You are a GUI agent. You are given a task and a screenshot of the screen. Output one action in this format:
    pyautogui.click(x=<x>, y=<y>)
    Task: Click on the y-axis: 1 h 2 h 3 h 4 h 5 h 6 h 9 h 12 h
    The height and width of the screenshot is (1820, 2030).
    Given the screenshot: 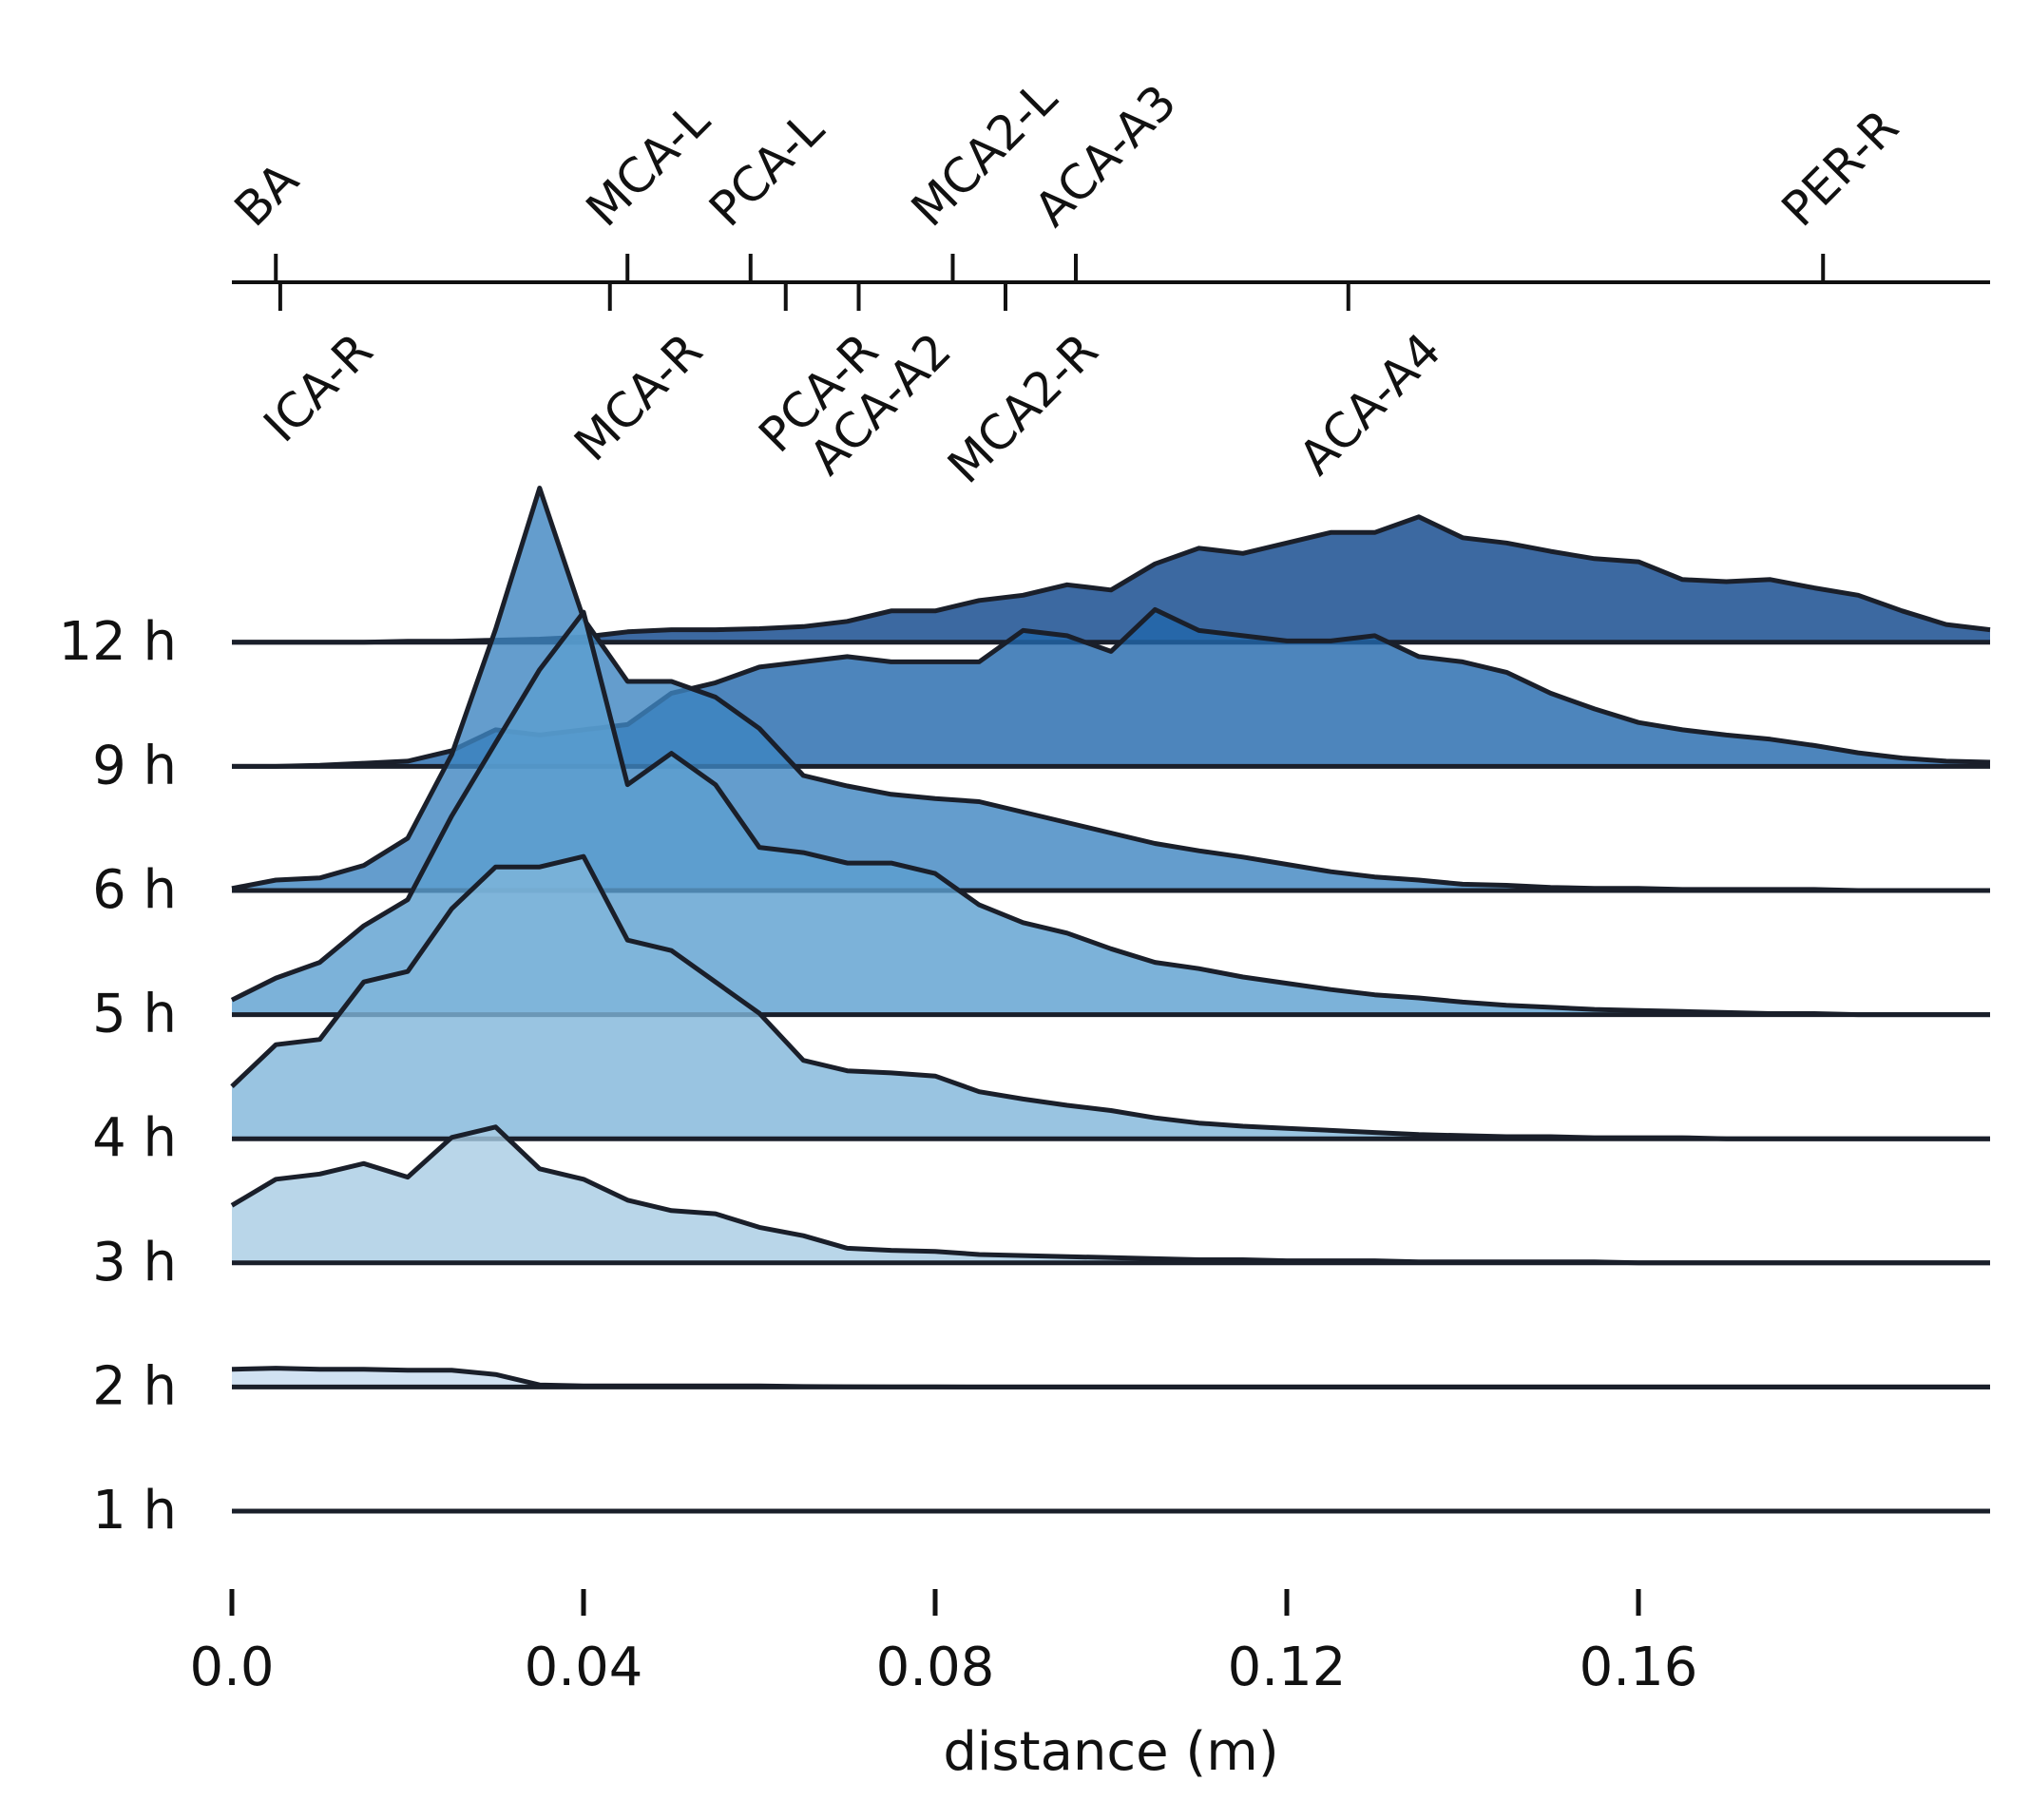 What is the action you would take?
    pyautogui.click(x=117, y=1076)
    